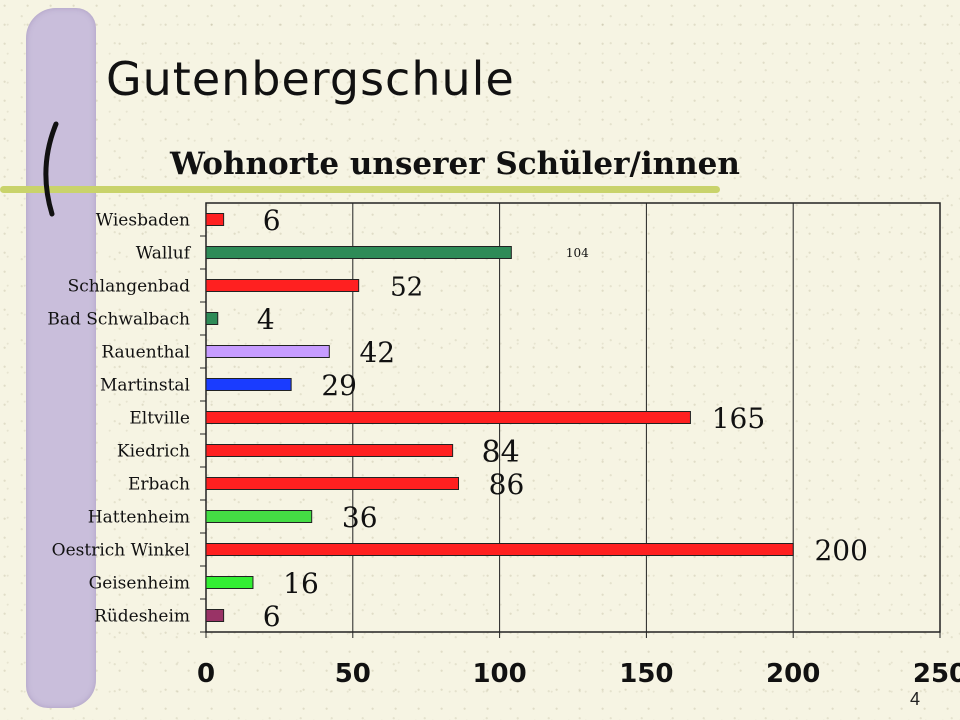 Image resolution: width=960 pixels, height=720 pixels. What do you see at coordinates (142, 617) in the screenshot?
I see `category-label: Rüdesheim` at bounding box center [142, 617].